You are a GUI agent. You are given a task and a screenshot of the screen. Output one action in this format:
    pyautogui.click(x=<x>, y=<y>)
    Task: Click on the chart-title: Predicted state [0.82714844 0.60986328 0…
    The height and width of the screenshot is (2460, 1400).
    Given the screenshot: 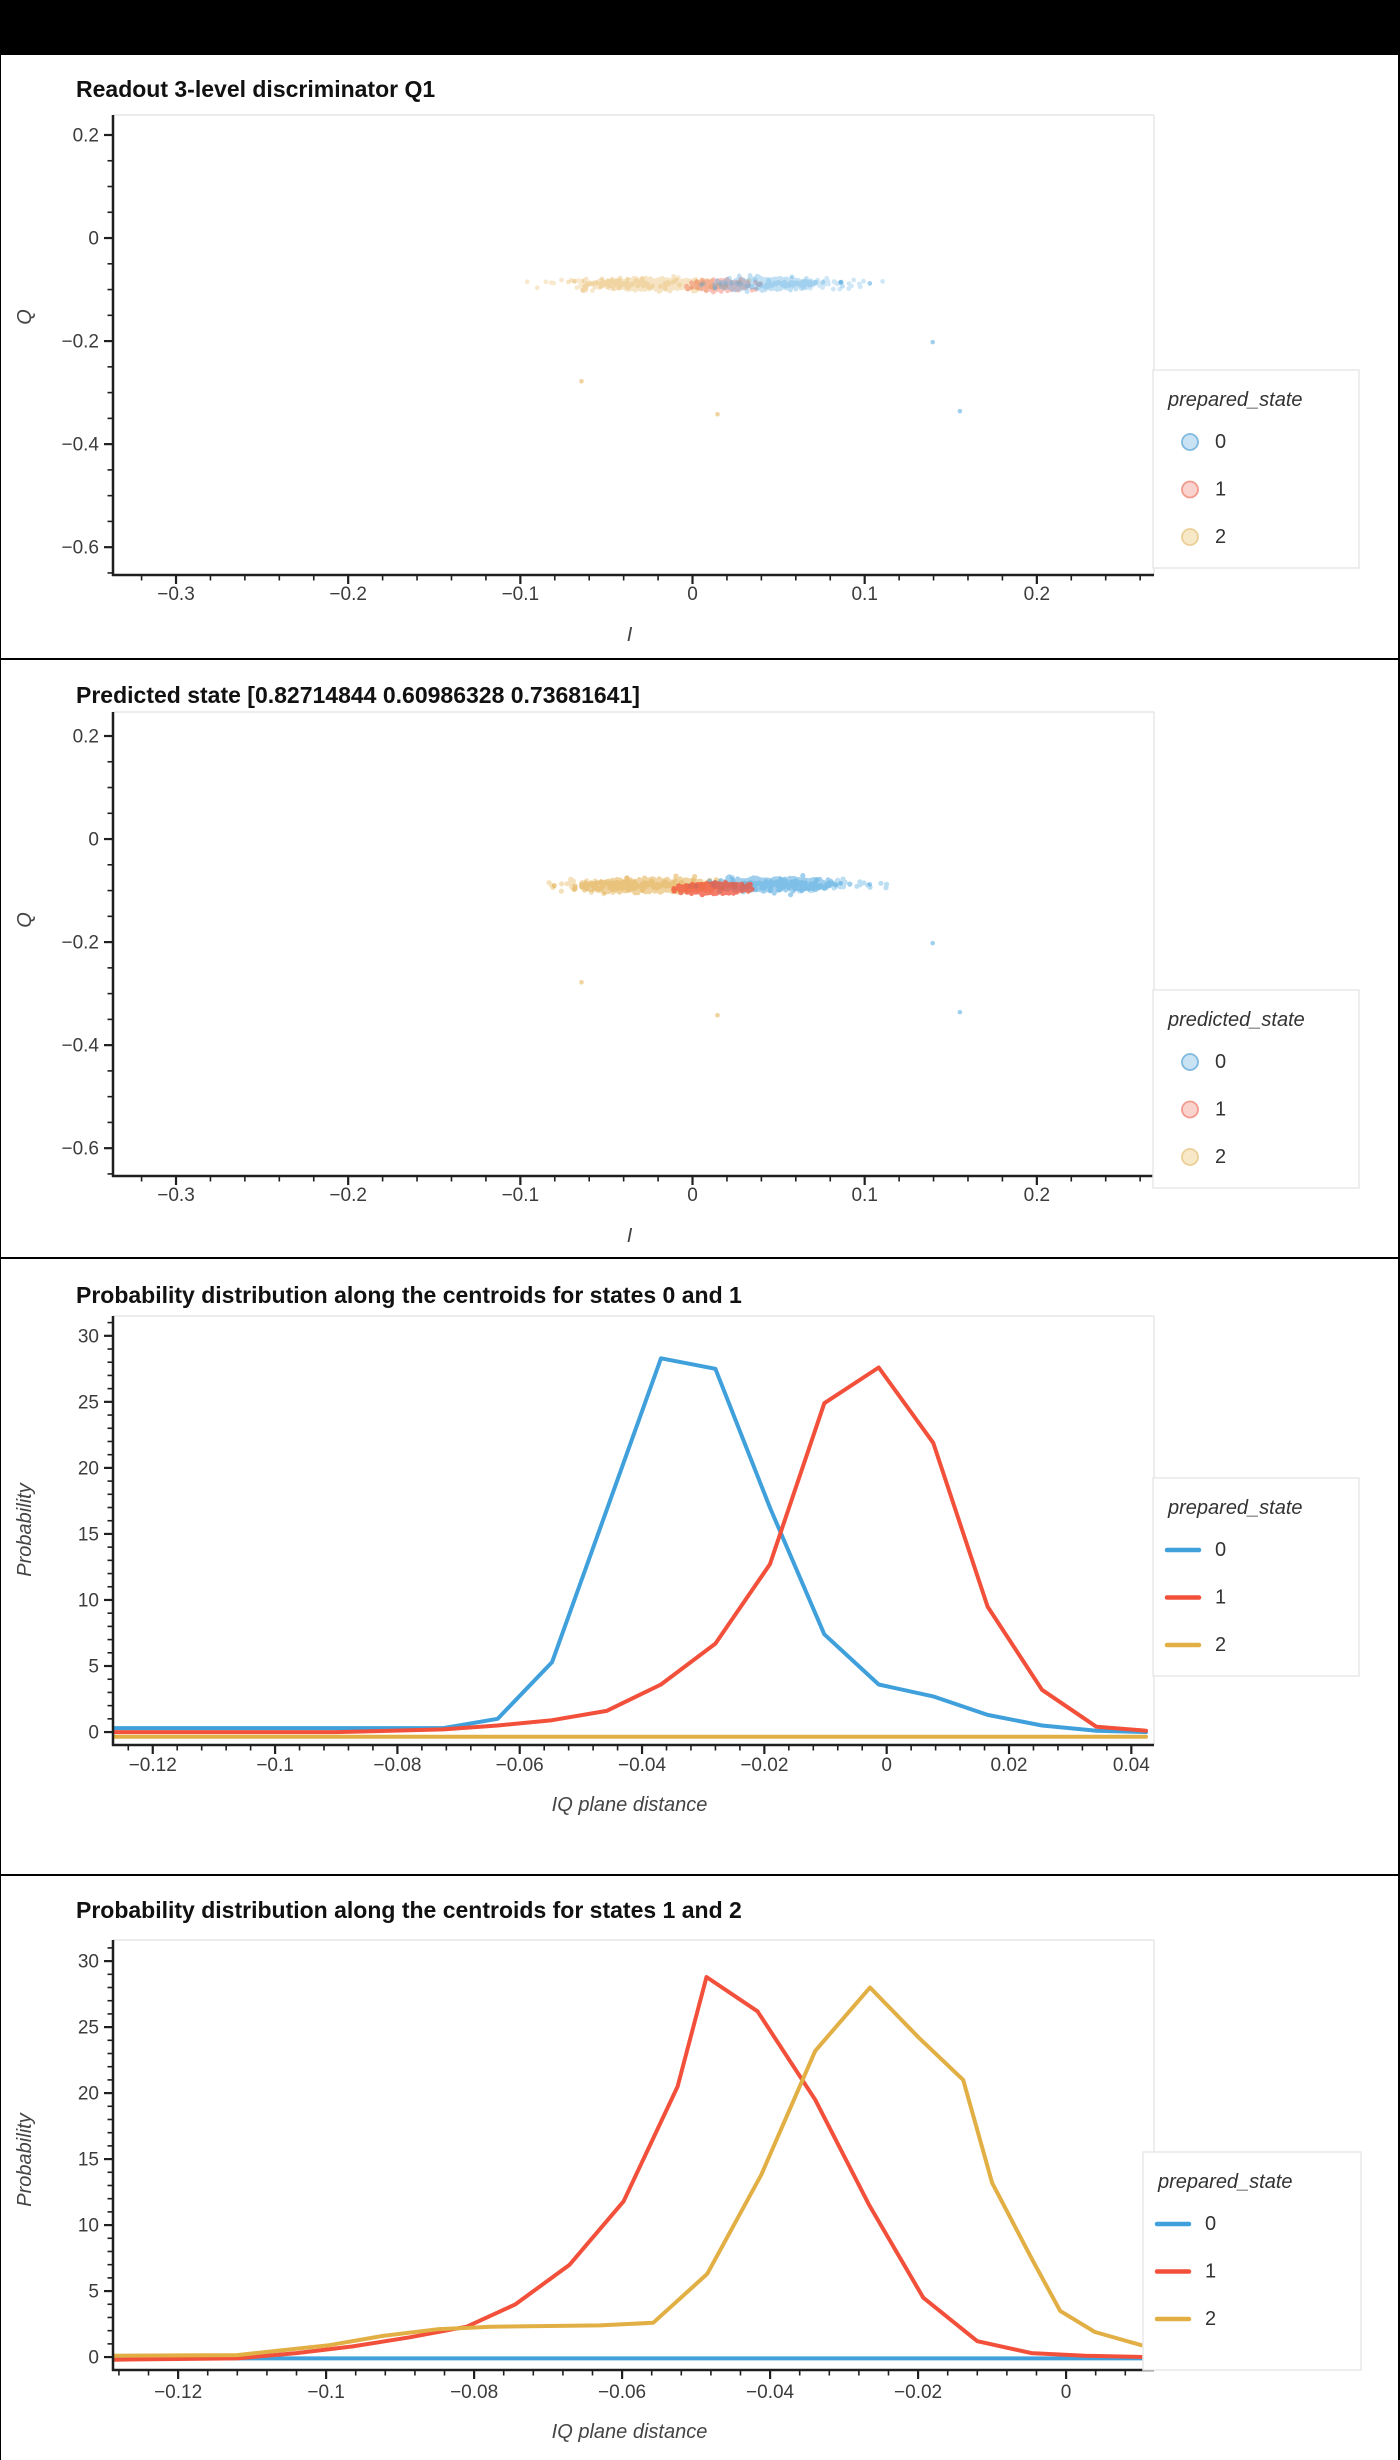 What is the action you would take?
    pyautogui.click(x=358, y=695)
    